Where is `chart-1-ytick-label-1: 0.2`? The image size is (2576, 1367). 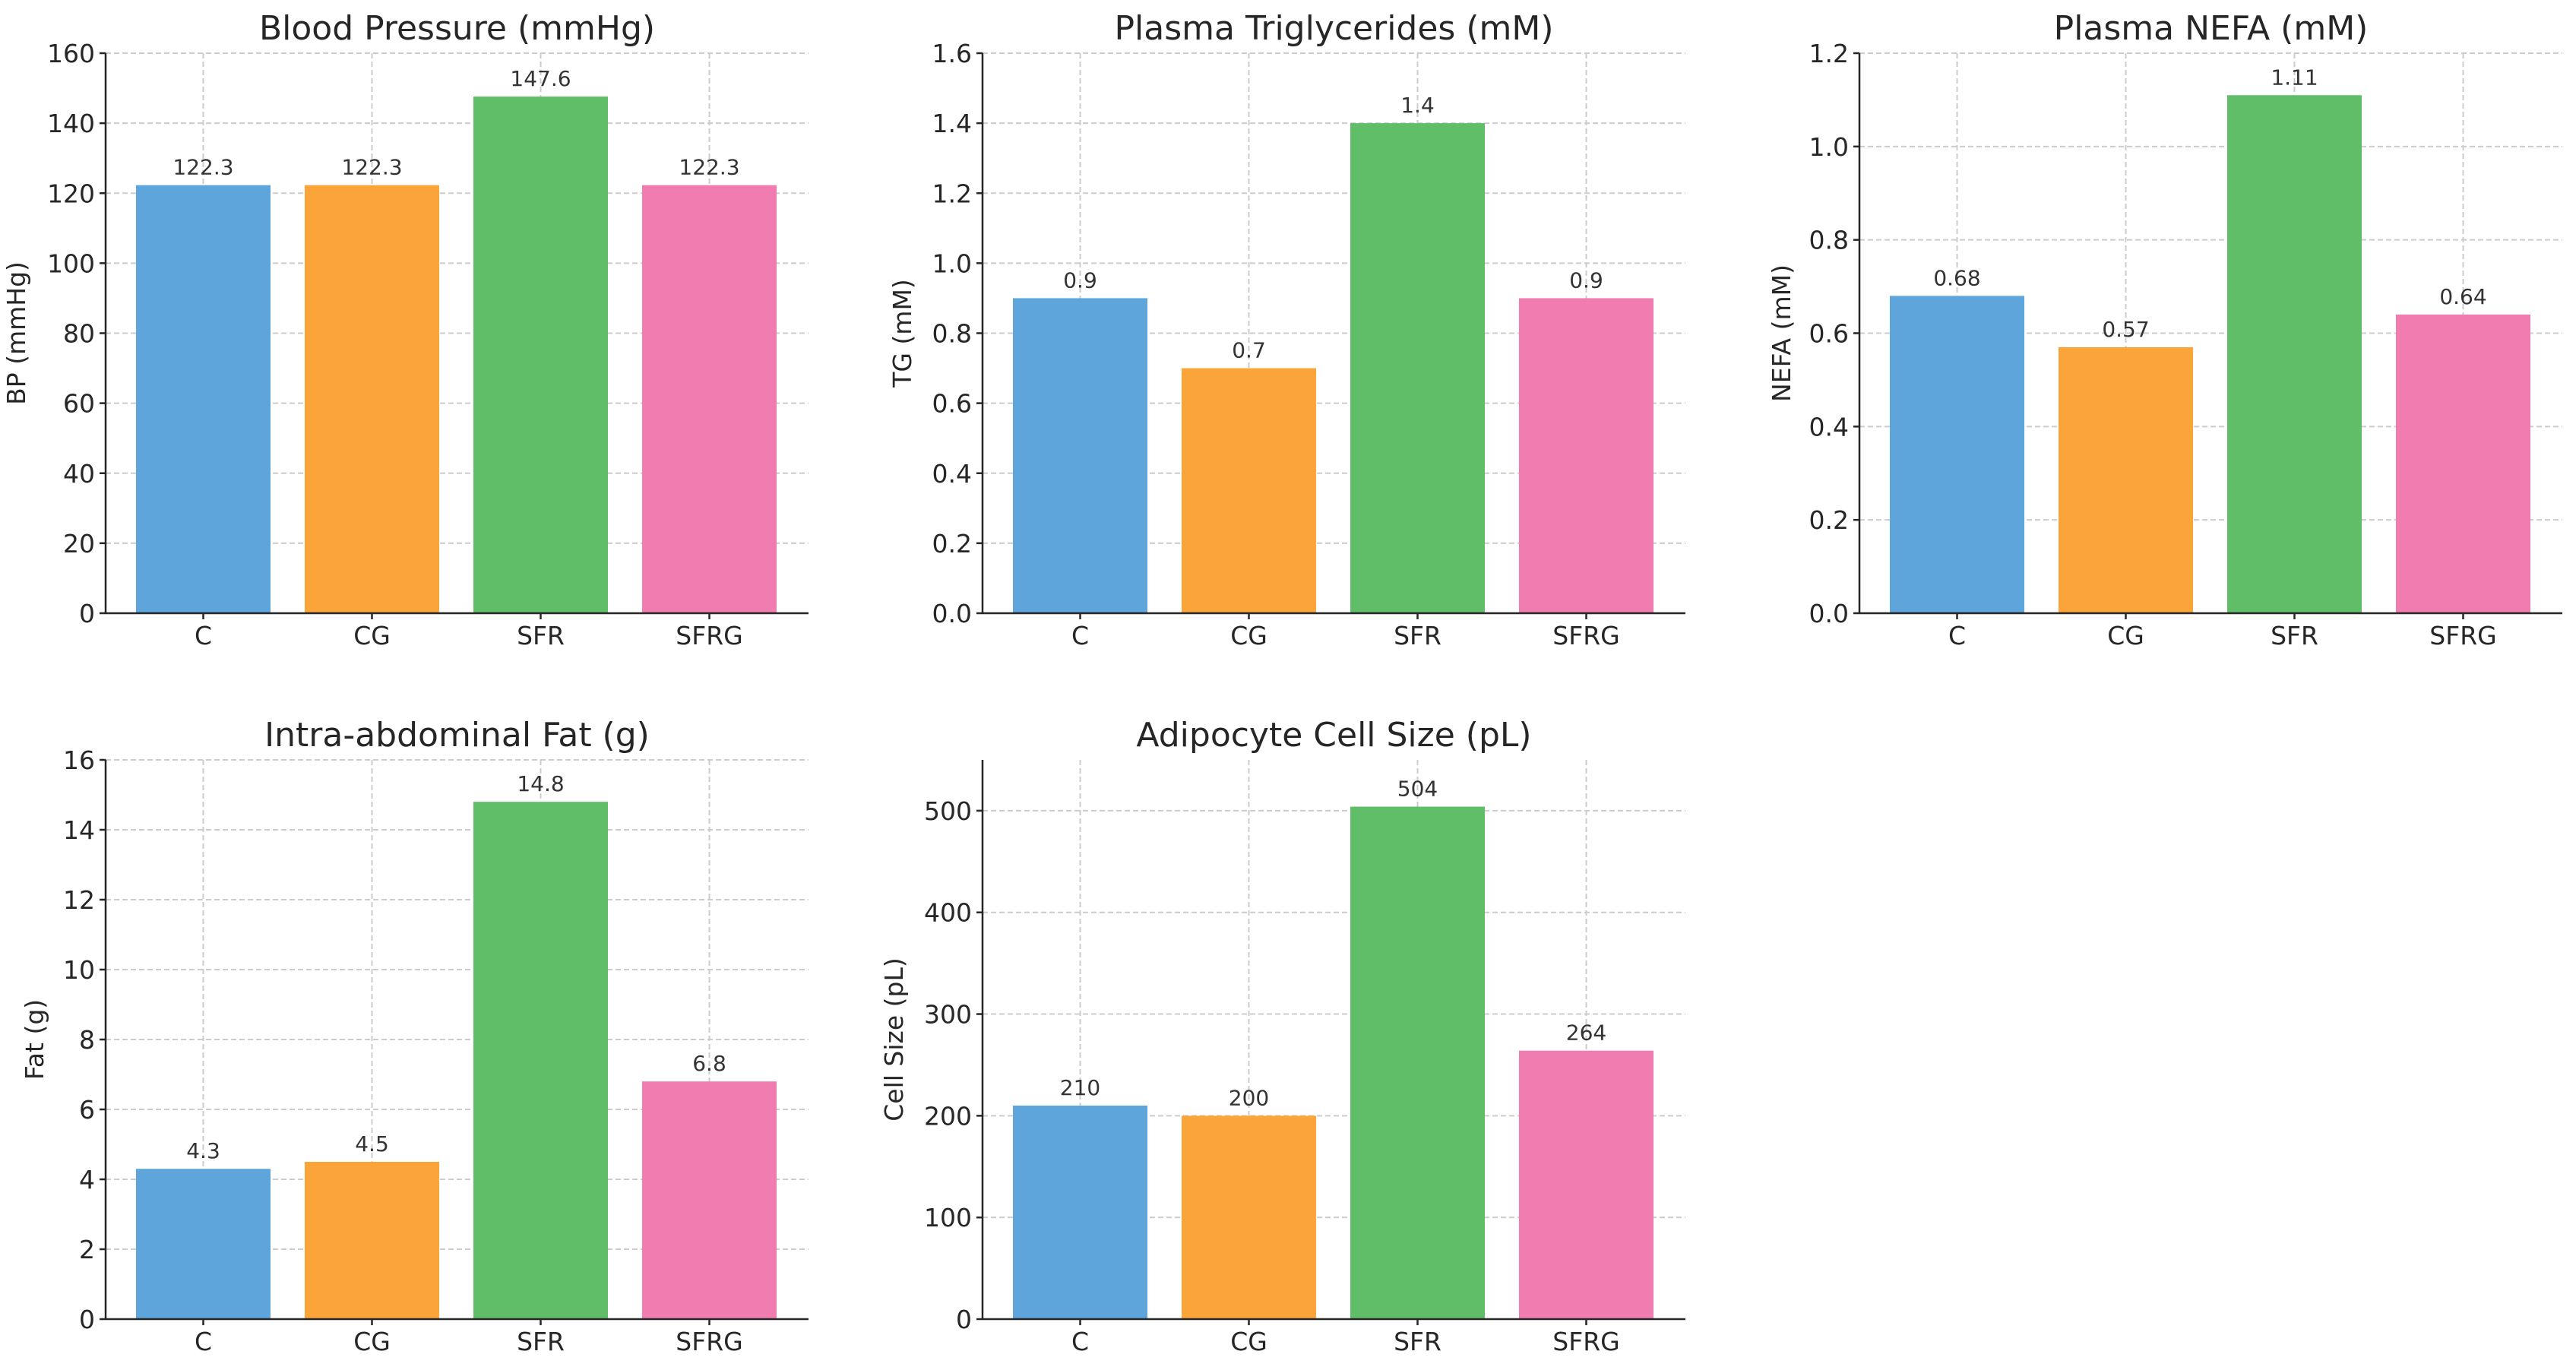
chart-1-ytick-label-1: 0.2 is located at coordinates (952, 544).